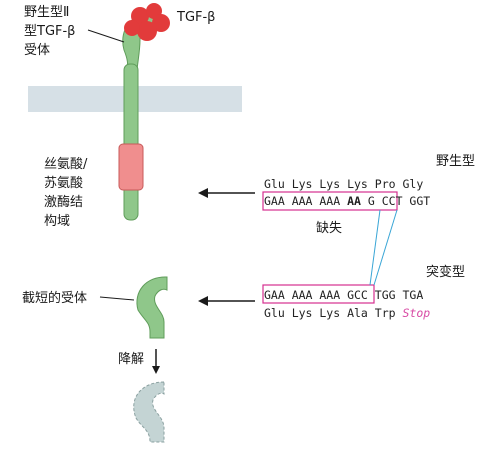 The width and height of the screenshot is (496, 457). What do you see at coordinates (329, 228) in the screenshot?
I see `deletion-label: 缺失` at bounding box center [329, 228].